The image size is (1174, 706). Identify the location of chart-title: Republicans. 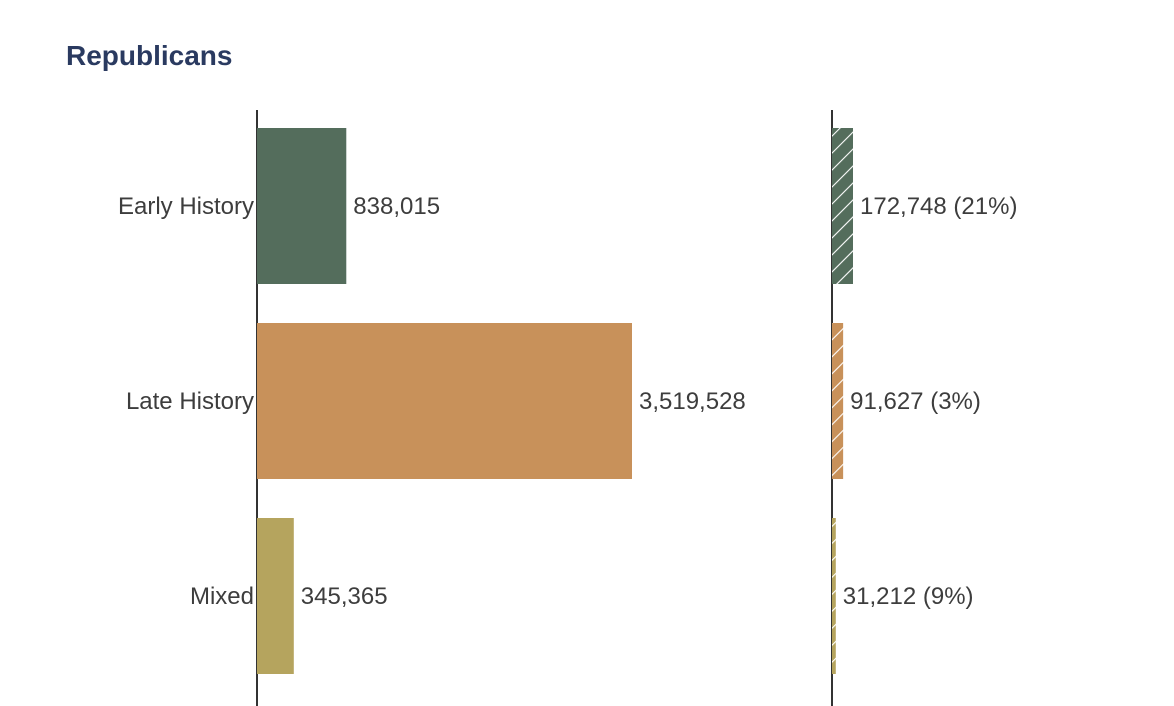
(149, 55).